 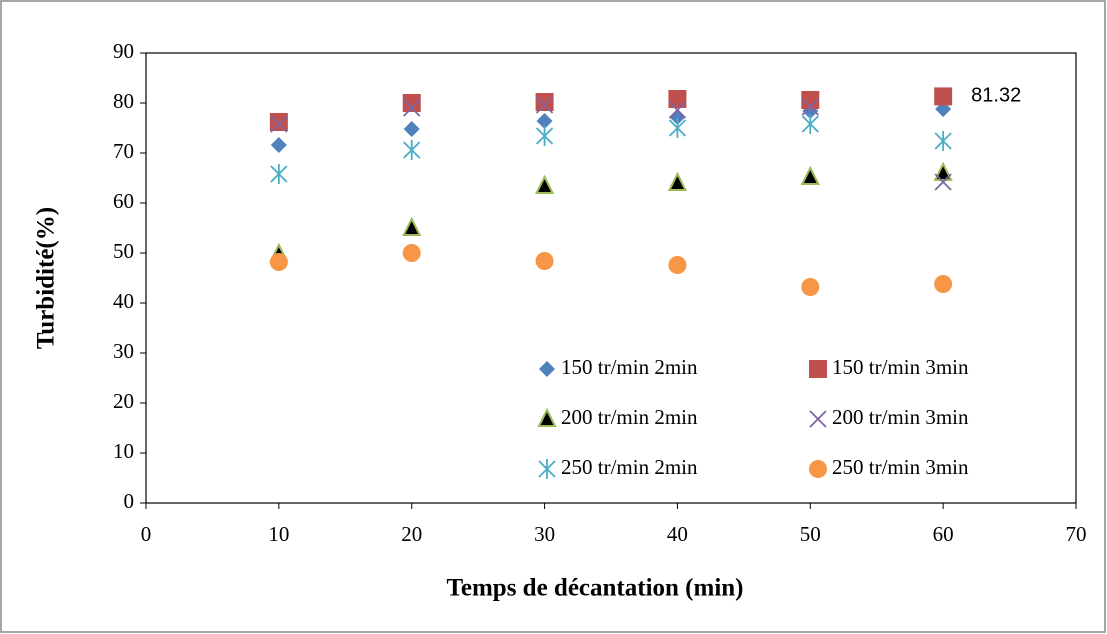 What do you see at coordinates (123, 401) in the screenshot?
I see `y-tick-label: 20` at bounding box center [123, 401].